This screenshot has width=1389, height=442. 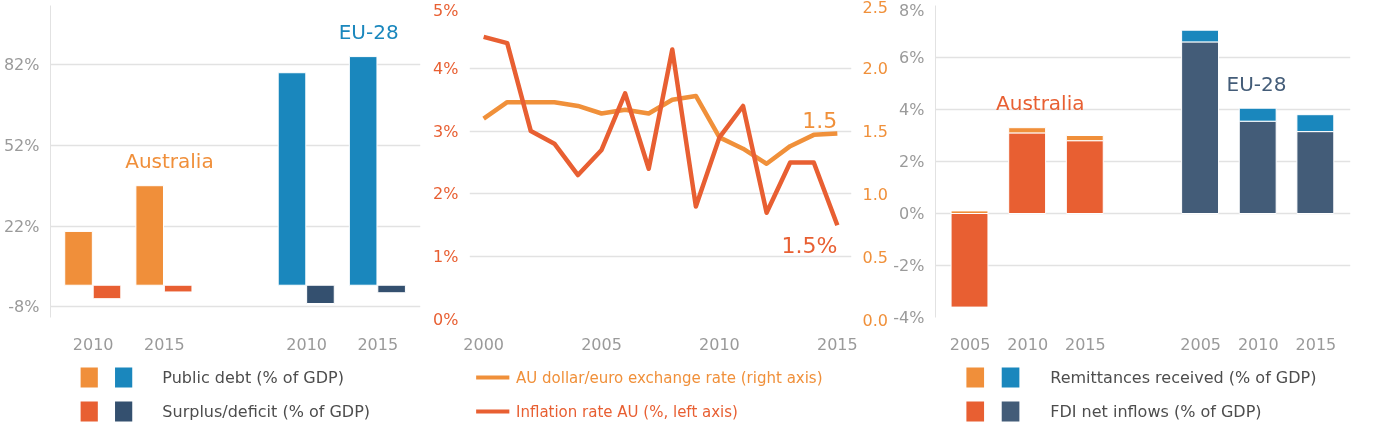 What do you see at coordinates (875, 69) in the screenshot?
I see `y2-tick-label: 2.0` at bounding box center [875, 69].